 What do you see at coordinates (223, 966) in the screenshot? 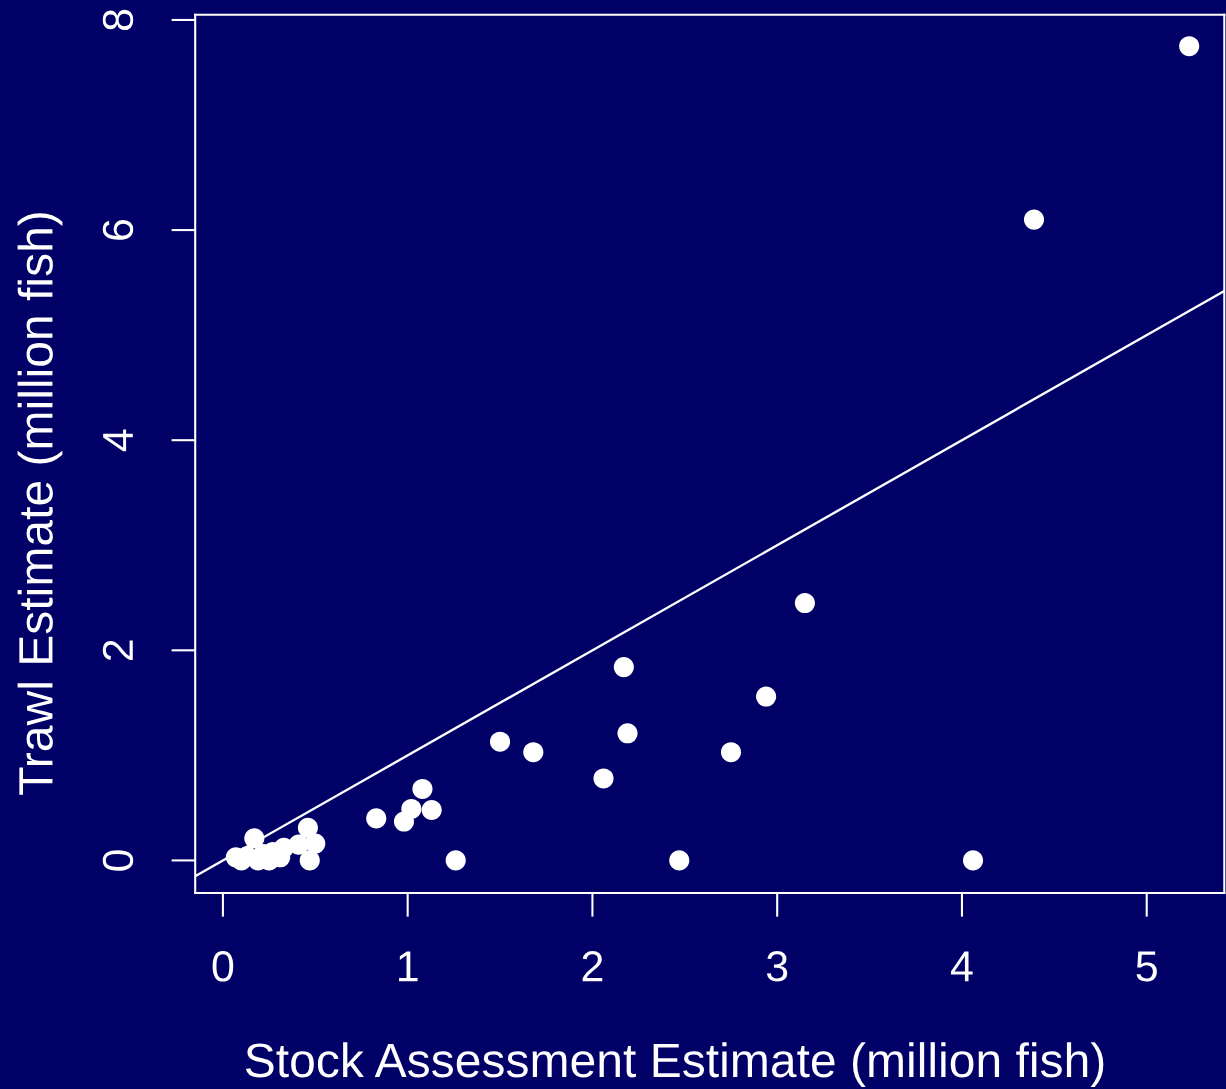
I see `x-tick-label: 0` at bounding box center [223, 966].